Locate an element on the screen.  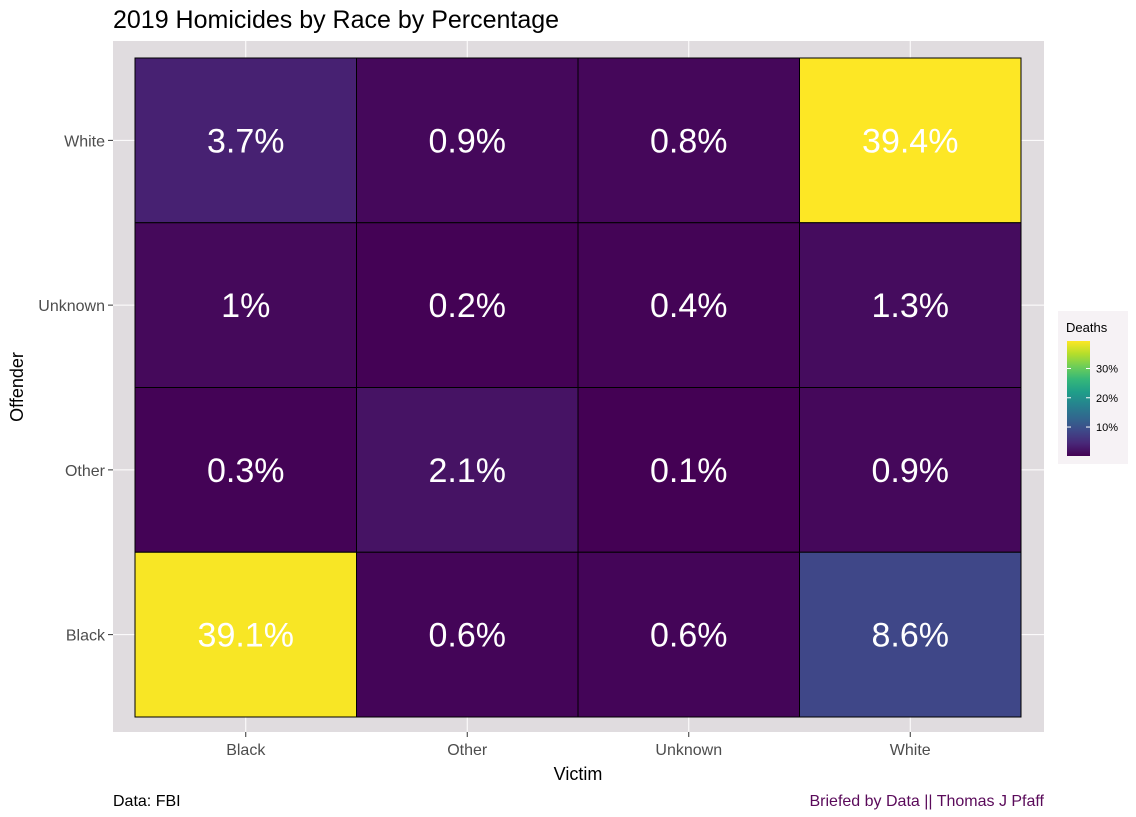
x-tick-label: Unknown is located at coordinates (688, 750).